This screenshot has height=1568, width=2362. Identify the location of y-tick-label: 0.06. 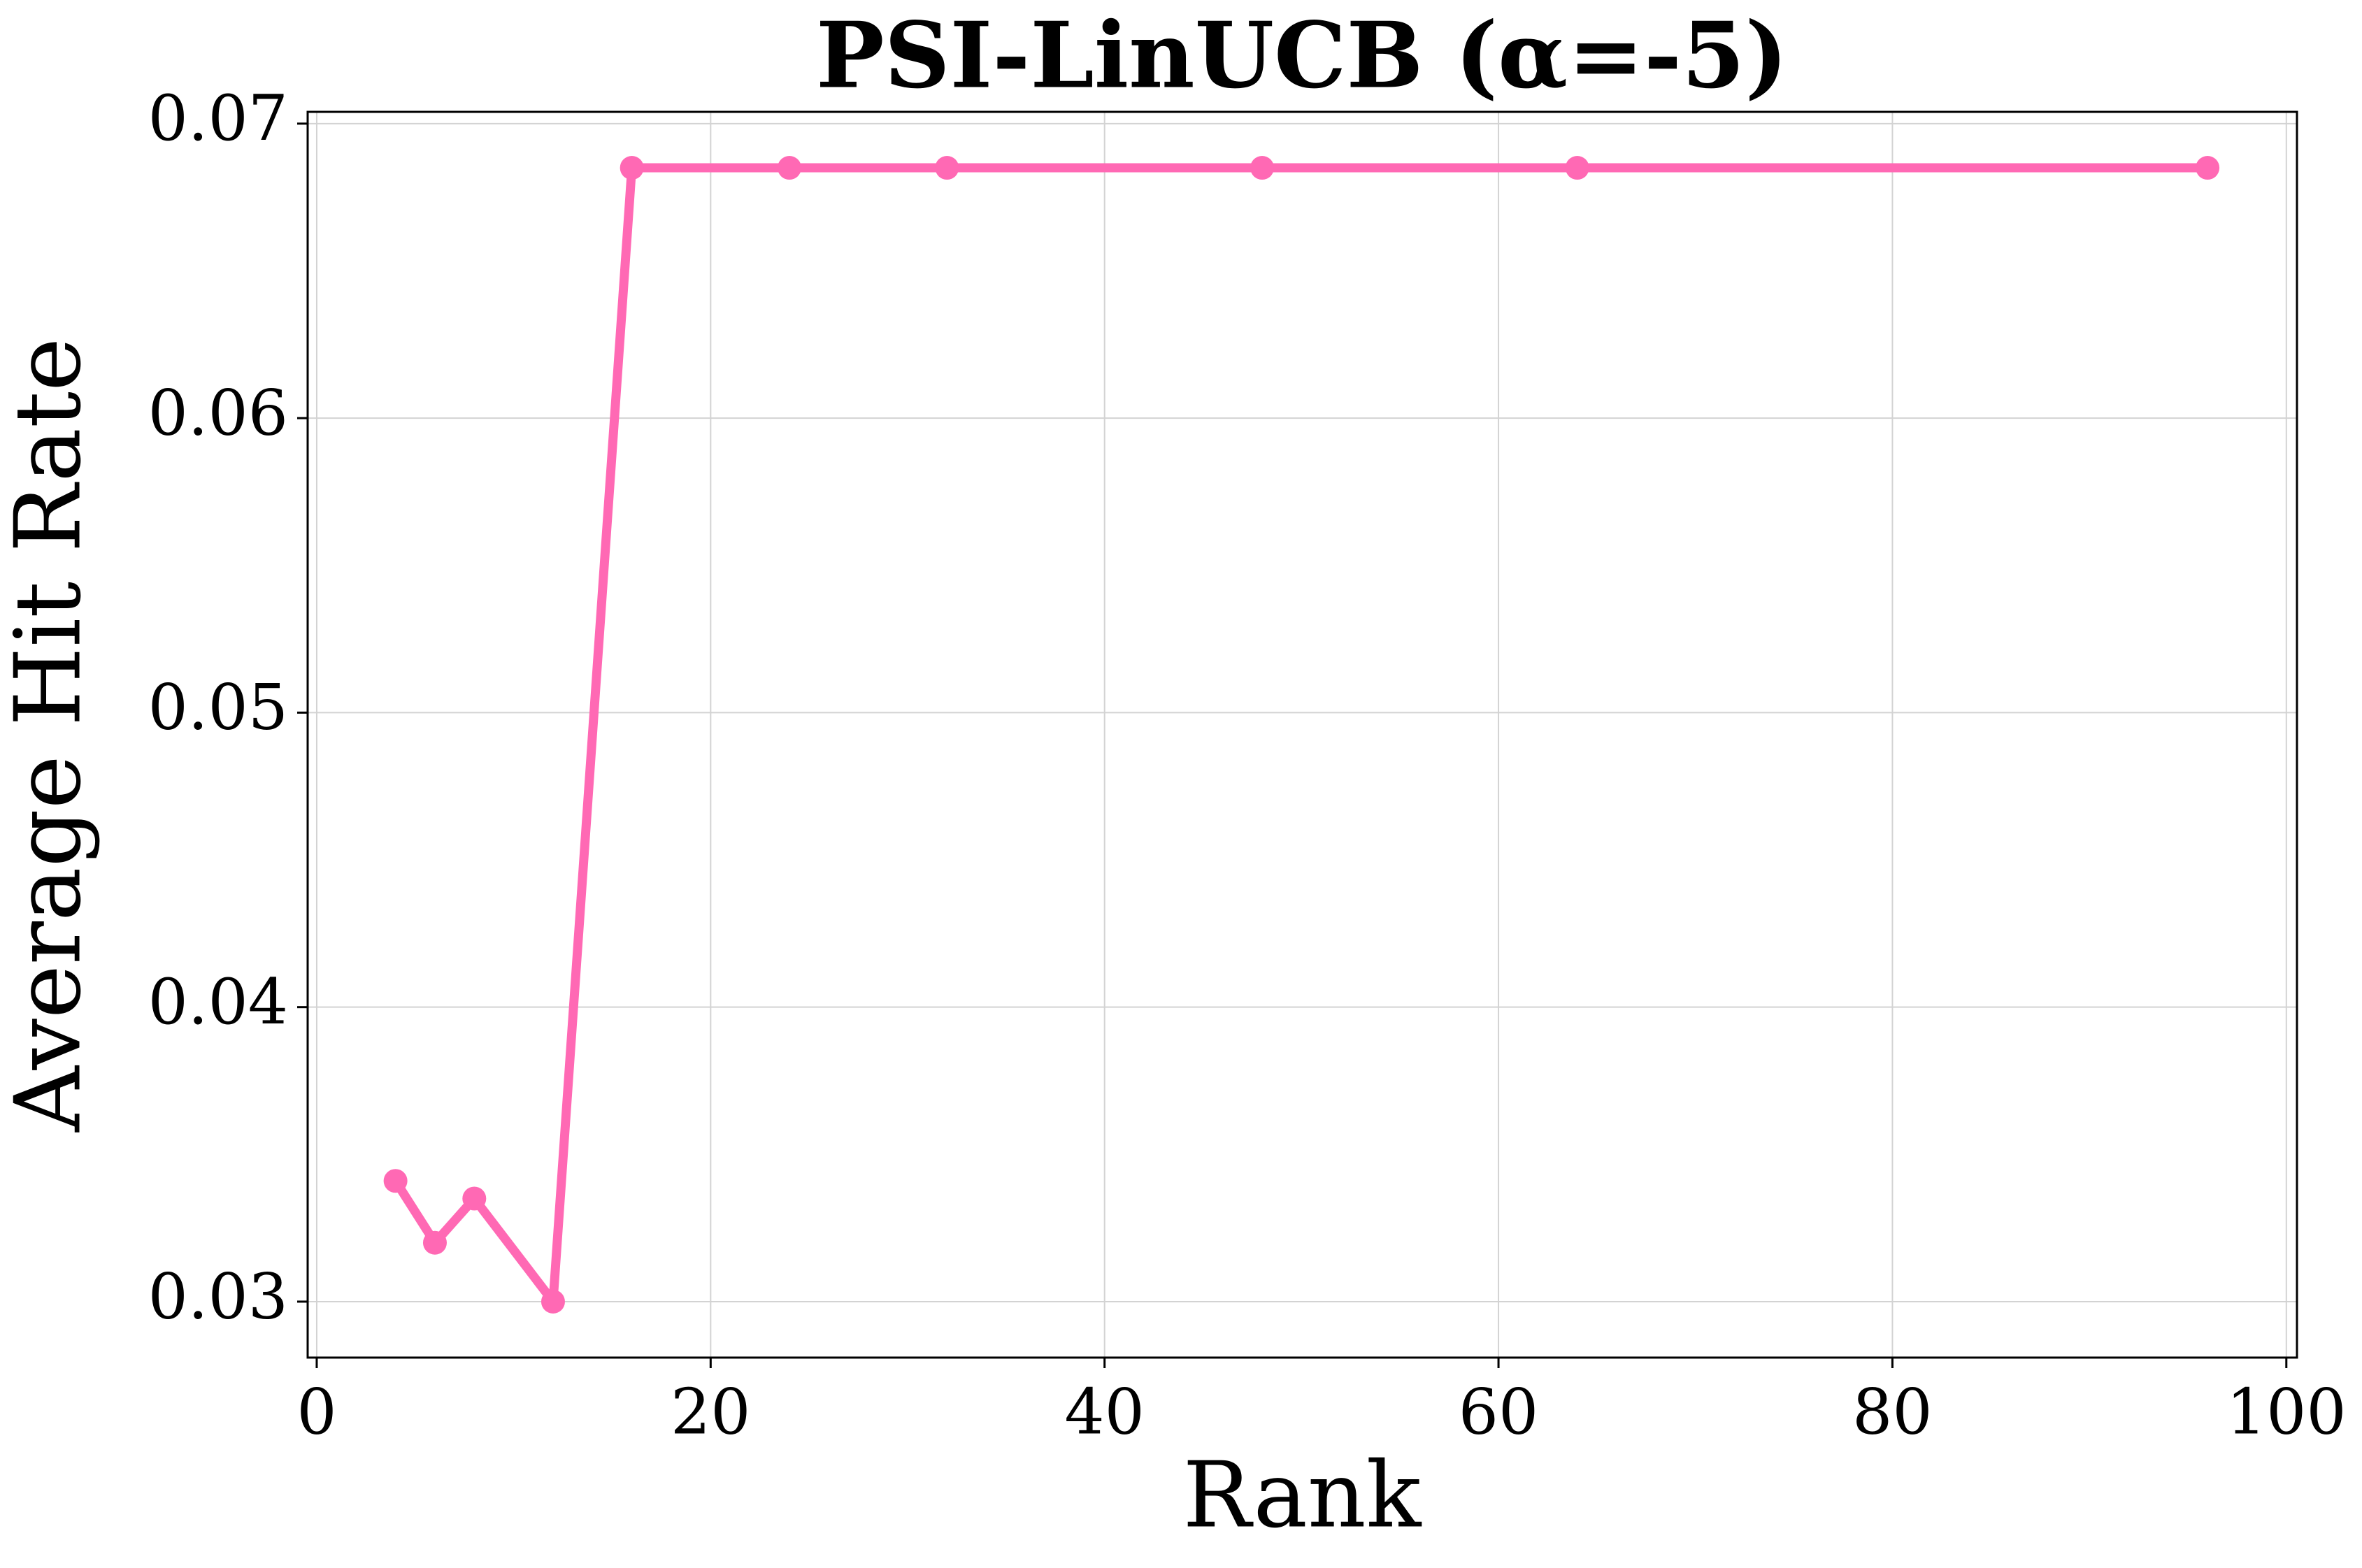
(218, 412).